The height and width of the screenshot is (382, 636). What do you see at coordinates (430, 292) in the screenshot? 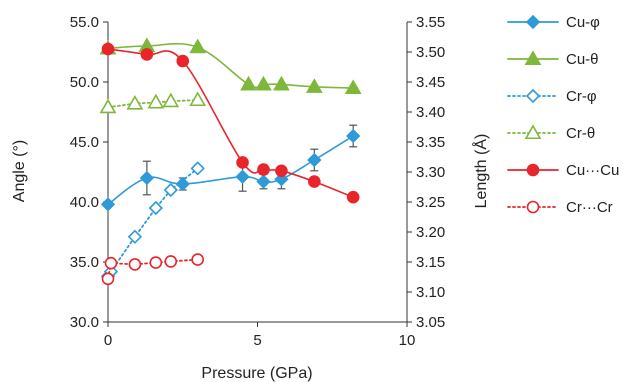
I see `y-right-tick-label: 3.10` at bounding box center [430, 292].